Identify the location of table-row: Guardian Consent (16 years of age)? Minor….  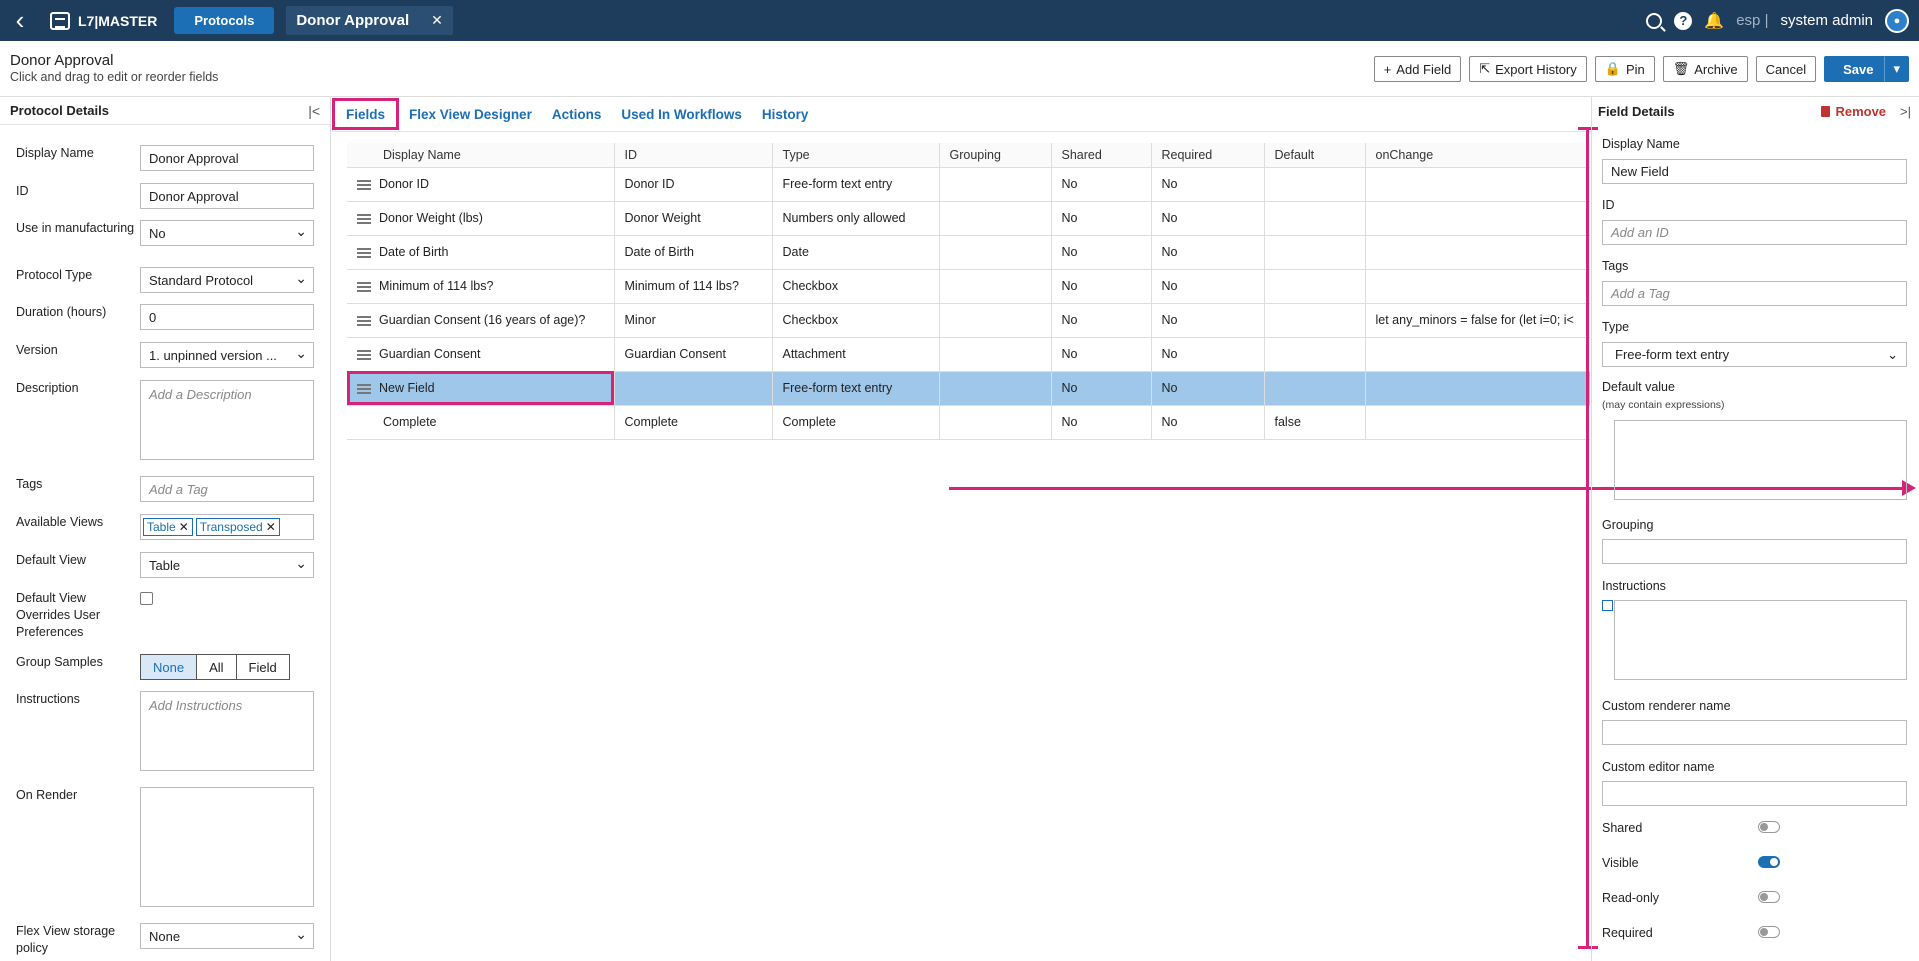
(968, 320).